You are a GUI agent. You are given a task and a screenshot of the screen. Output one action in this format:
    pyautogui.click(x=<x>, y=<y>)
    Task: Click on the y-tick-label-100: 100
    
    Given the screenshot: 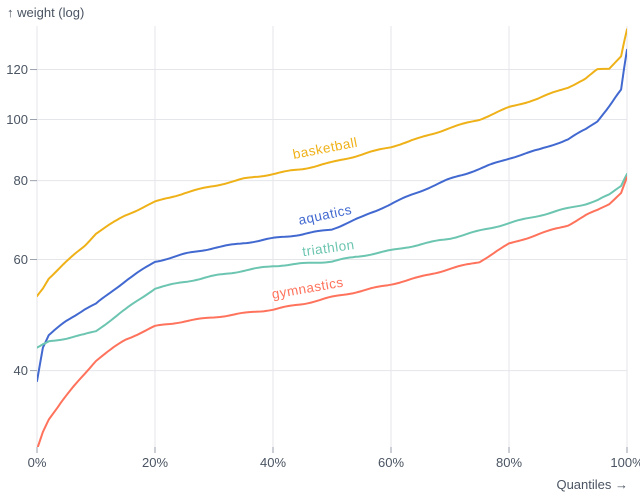 What is the action you would take?
    pyautogui.click(x=17, y=119)
    